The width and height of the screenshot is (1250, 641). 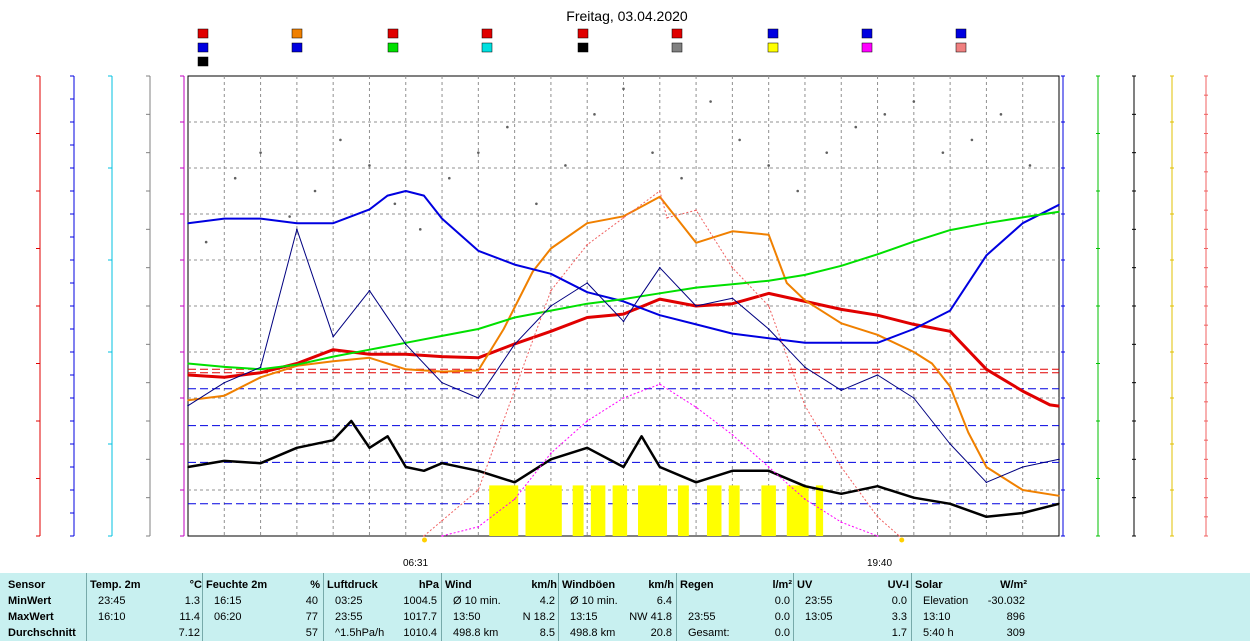 What do you see at coordinates (112, 601) in the screenshot?
I see `stats-cell-label: 23:45` at bounding box center [112, 601].